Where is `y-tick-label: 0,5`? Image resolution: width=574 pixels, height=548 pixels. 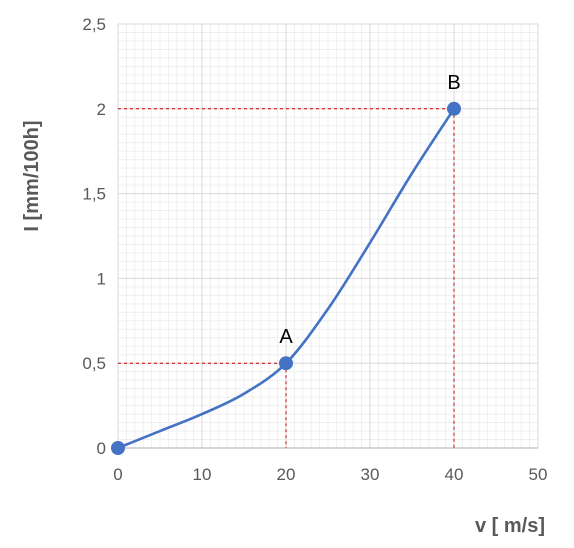 y-tick-label: 0,5 is located at coordinates (94, 363).